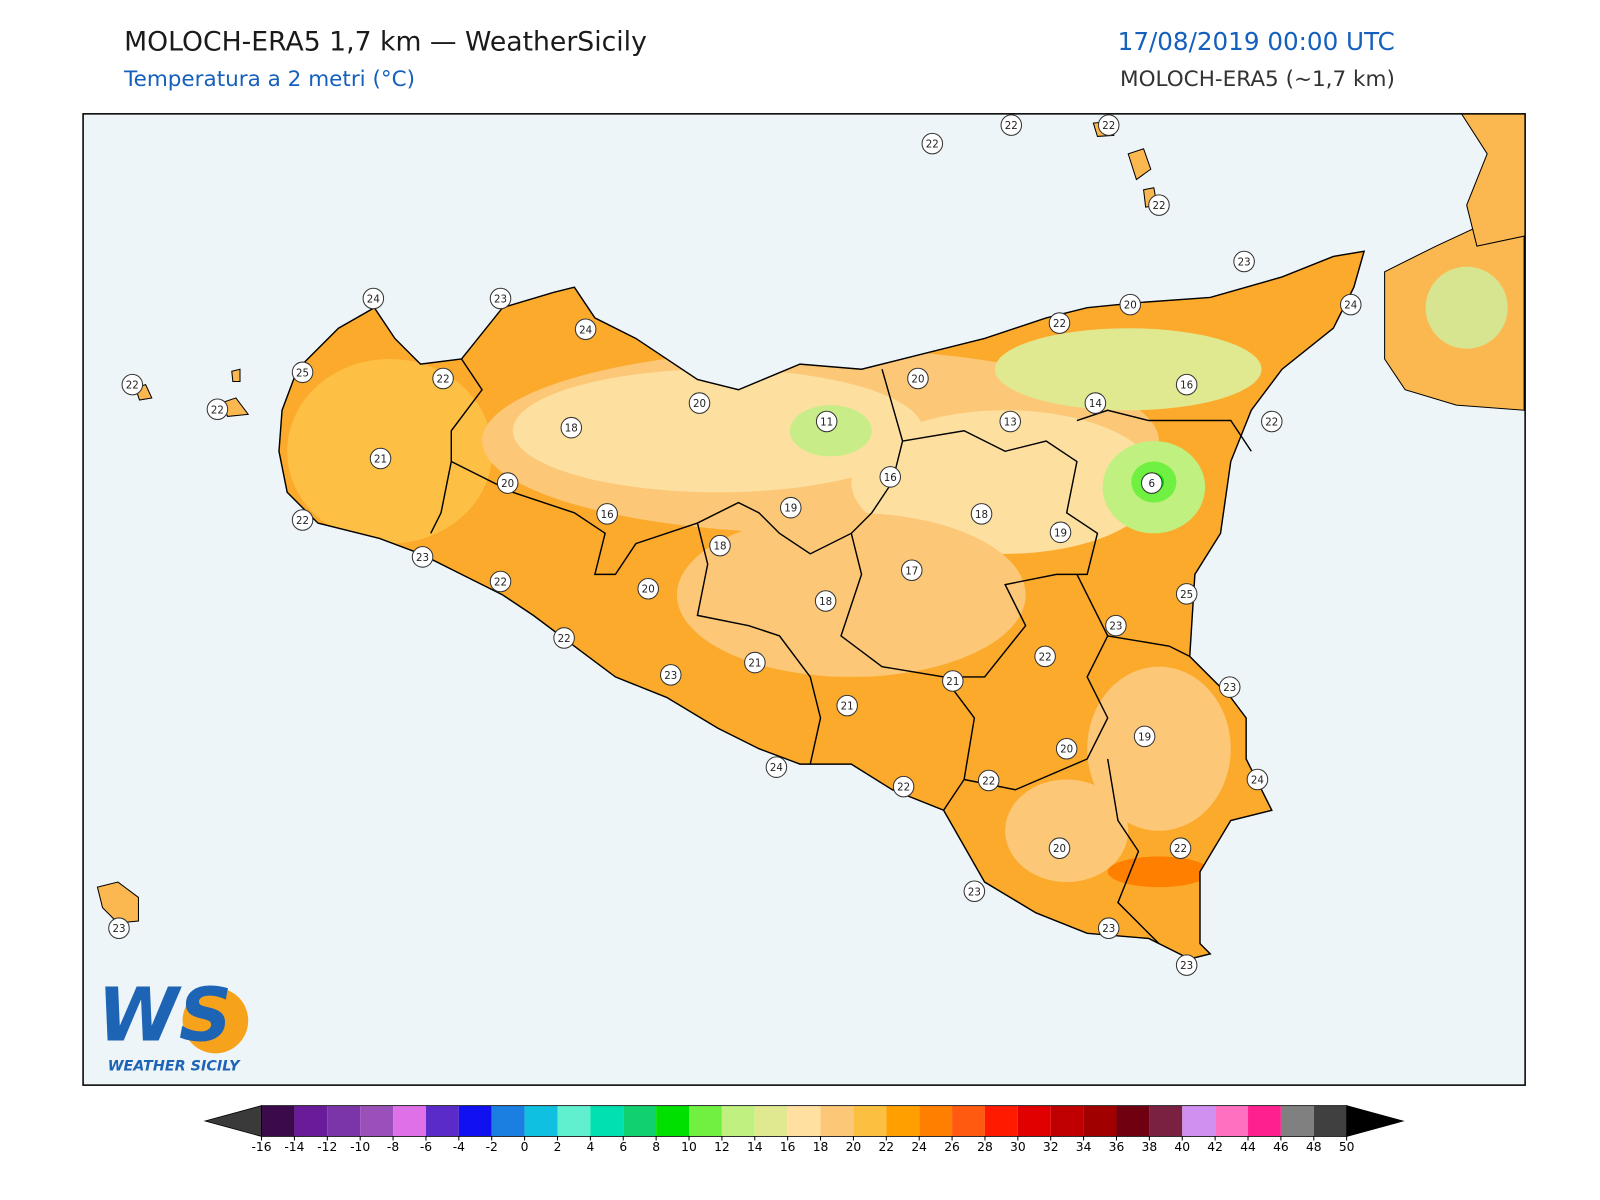  What do you see at coordinates (656, 1147) in the screenshot?
I see `colorbar-tick-label: 8` at bounding box center [656, 1147].